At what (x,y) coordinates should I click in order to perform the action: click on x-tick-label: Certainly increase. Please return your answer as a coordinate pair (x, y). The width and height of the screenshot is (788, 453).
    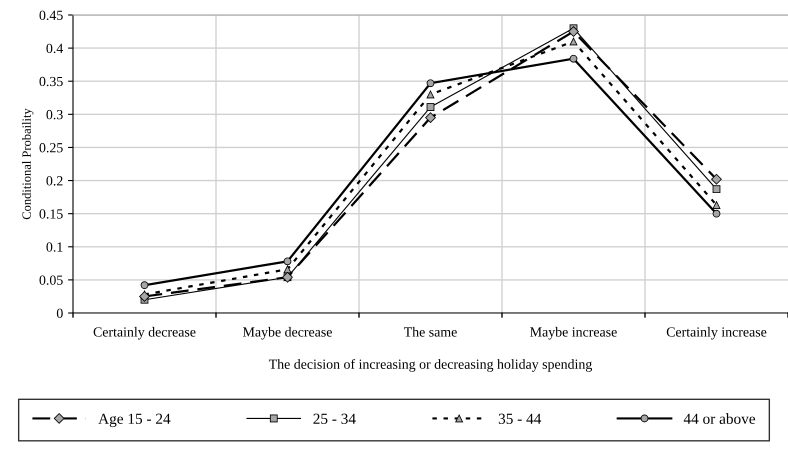
    Looking at the image, I should click on (716, 333).